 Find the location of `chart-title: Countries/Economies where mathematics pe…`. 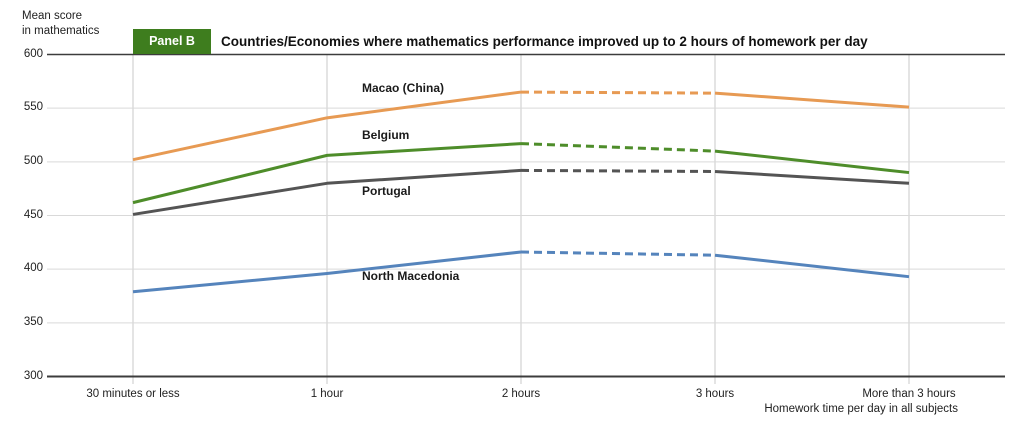

chart-title: Countries/Economies where mathematics pe… is located at coordinates (544, 41).